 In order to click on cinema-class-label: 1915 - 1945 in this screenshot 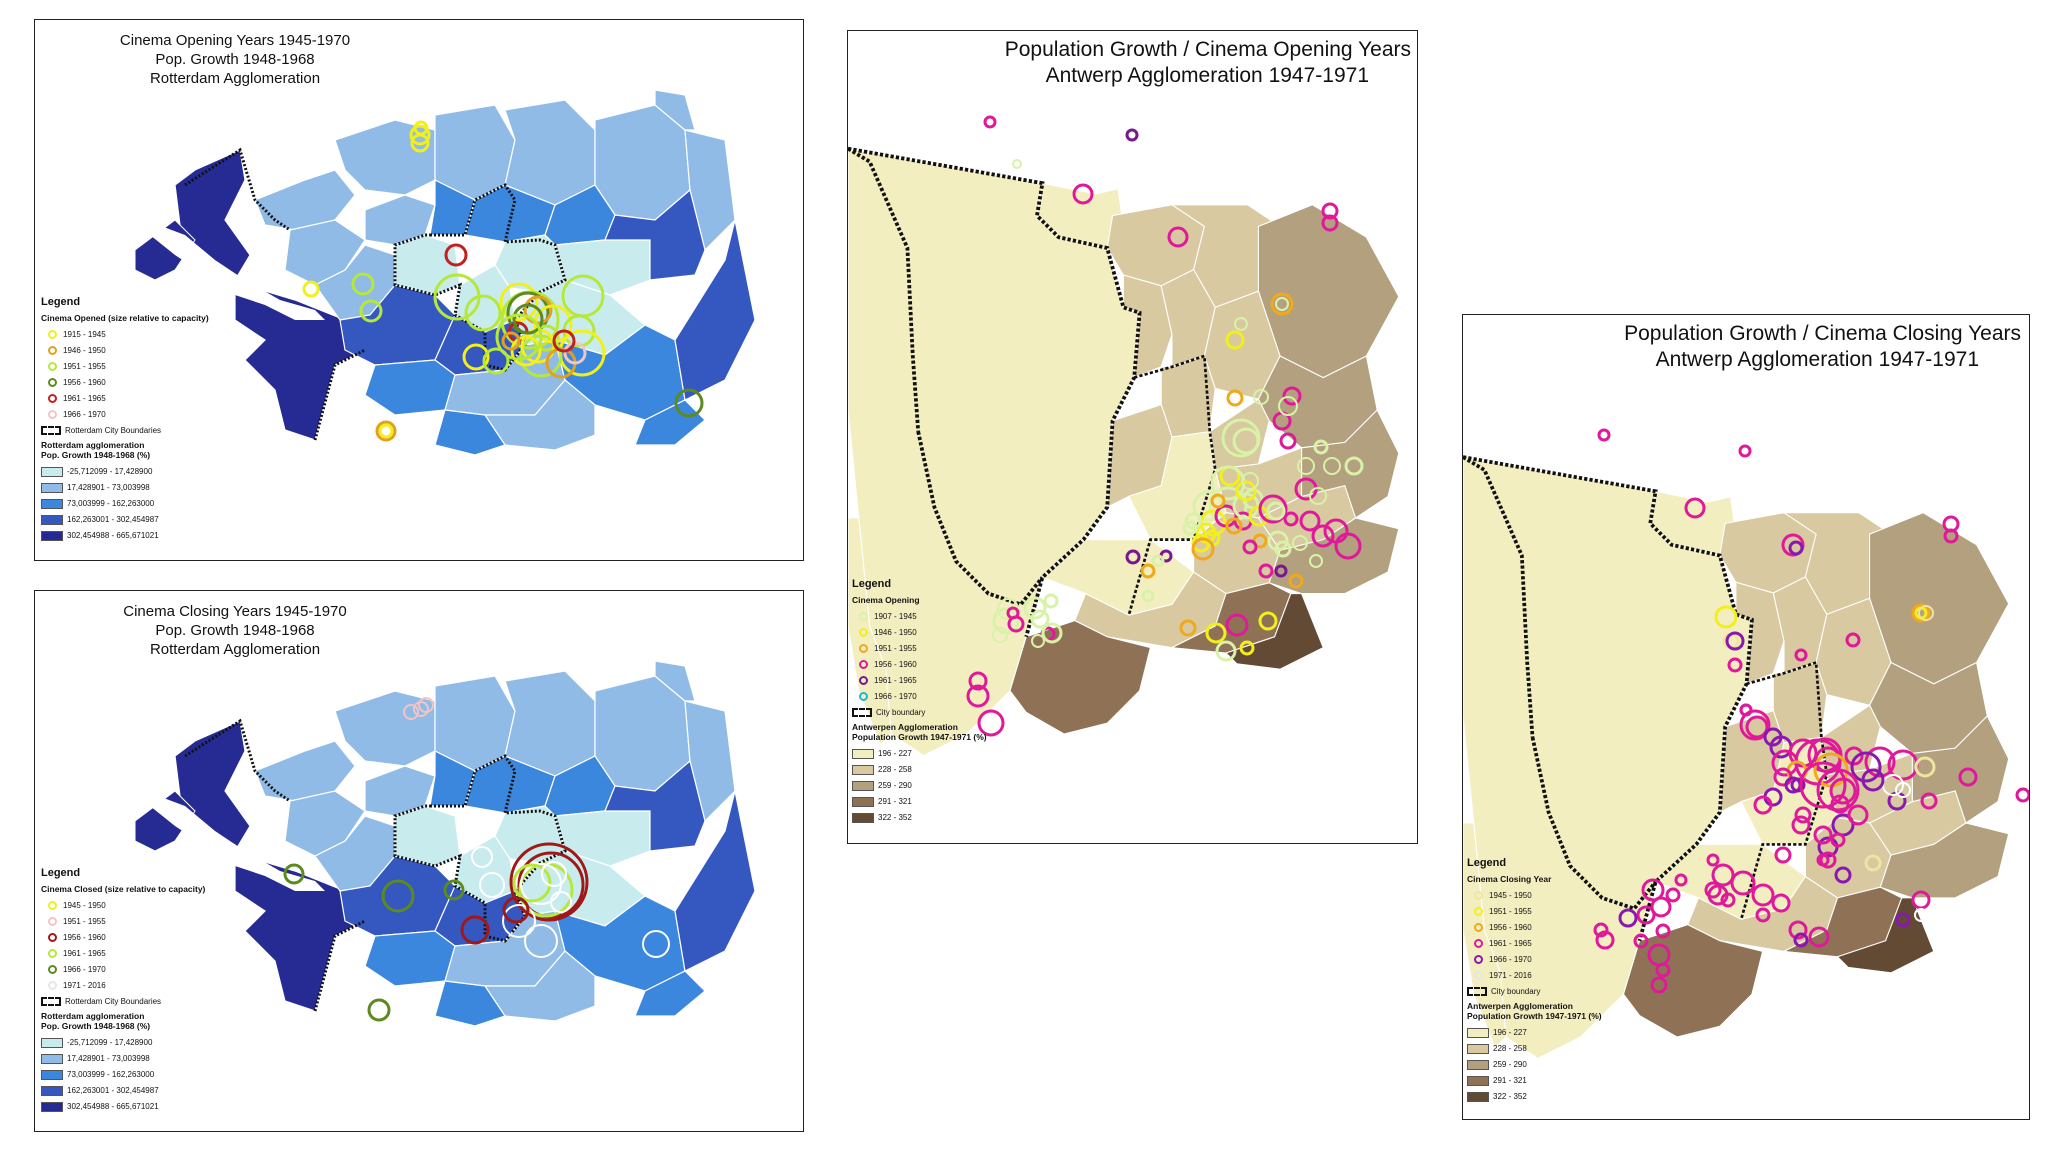, I will do `click(84, 334)`.